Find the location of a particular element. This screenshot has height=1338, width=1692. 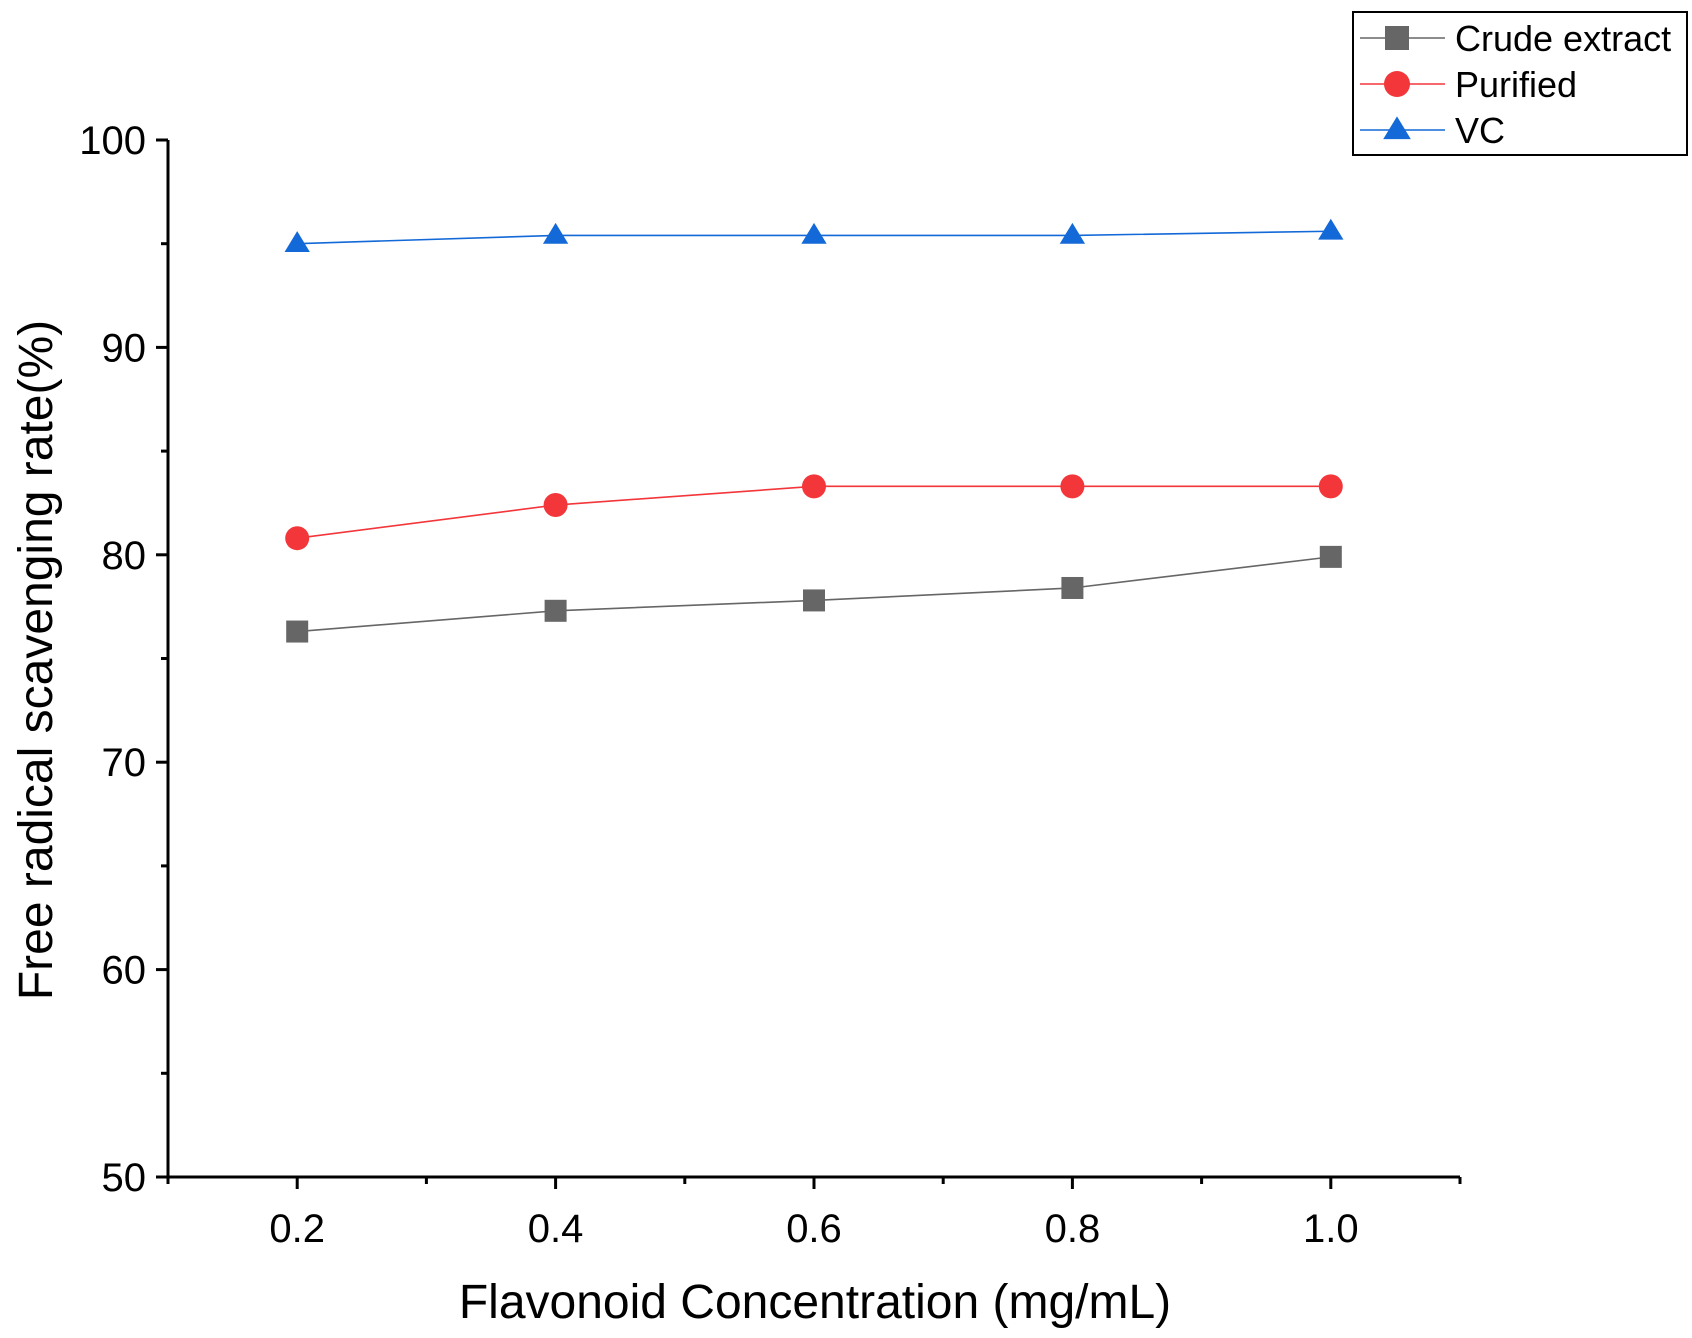

legend-label: Crude extract is located at coordinates (1563, 38).